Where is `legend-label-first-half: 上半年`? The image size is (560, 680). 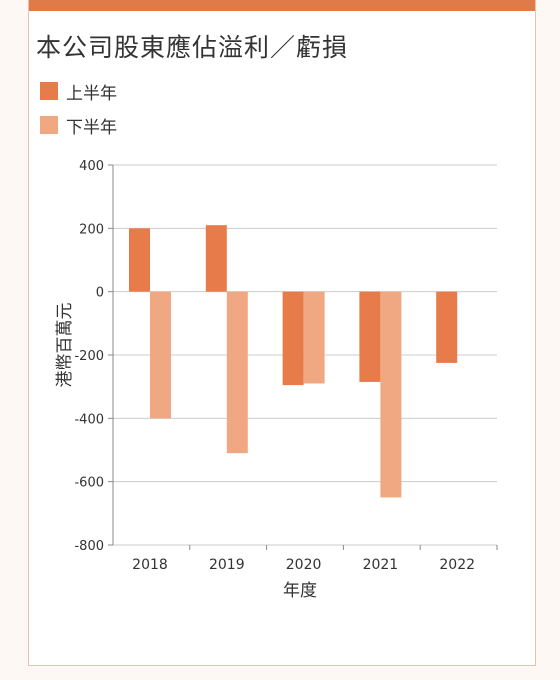
legend-label-first-half: 上半年 is located at coordinates (91, 93).